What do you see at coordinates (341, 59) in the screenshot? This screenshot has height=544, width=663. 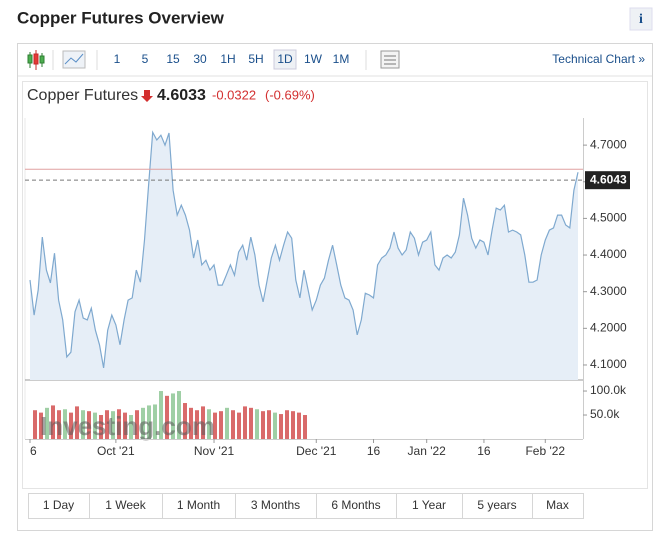 I see `interval-button: 1M` at bounding box center [341, 59].